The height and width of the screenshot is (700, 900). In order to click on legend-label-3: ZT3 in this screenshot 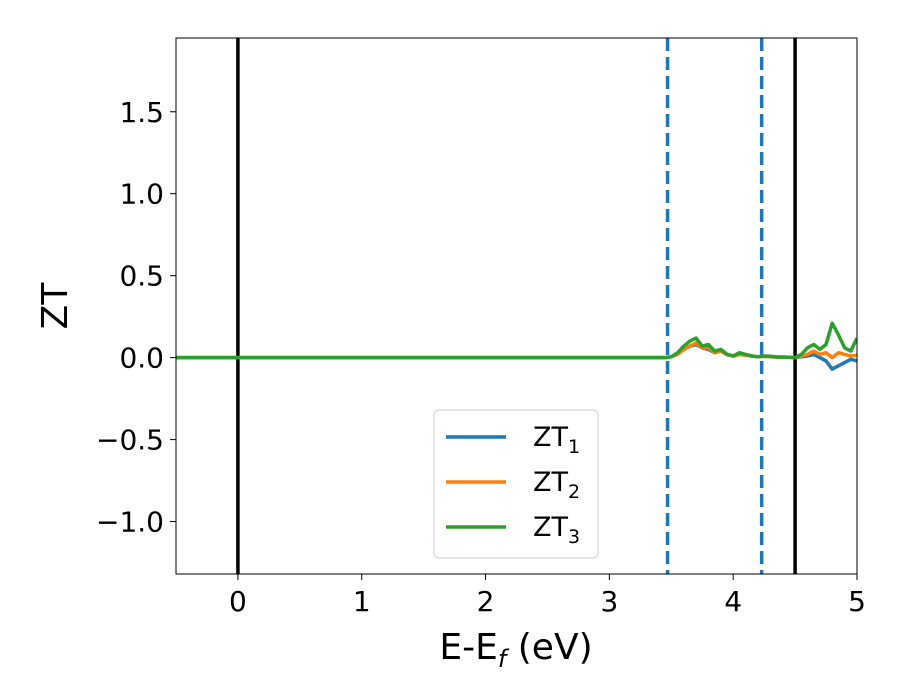, I will do `click(556, 530)`.